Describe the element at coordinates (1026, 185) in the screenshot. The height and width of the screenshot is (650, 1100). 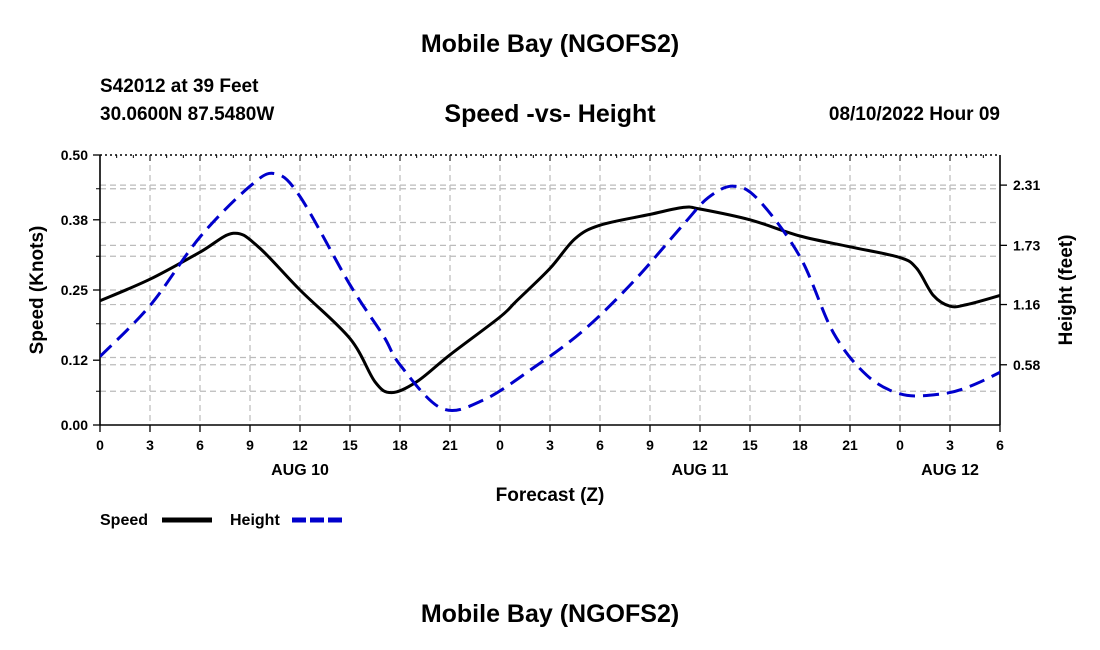
I see `right-y-tick-label: 2.31` at that location.